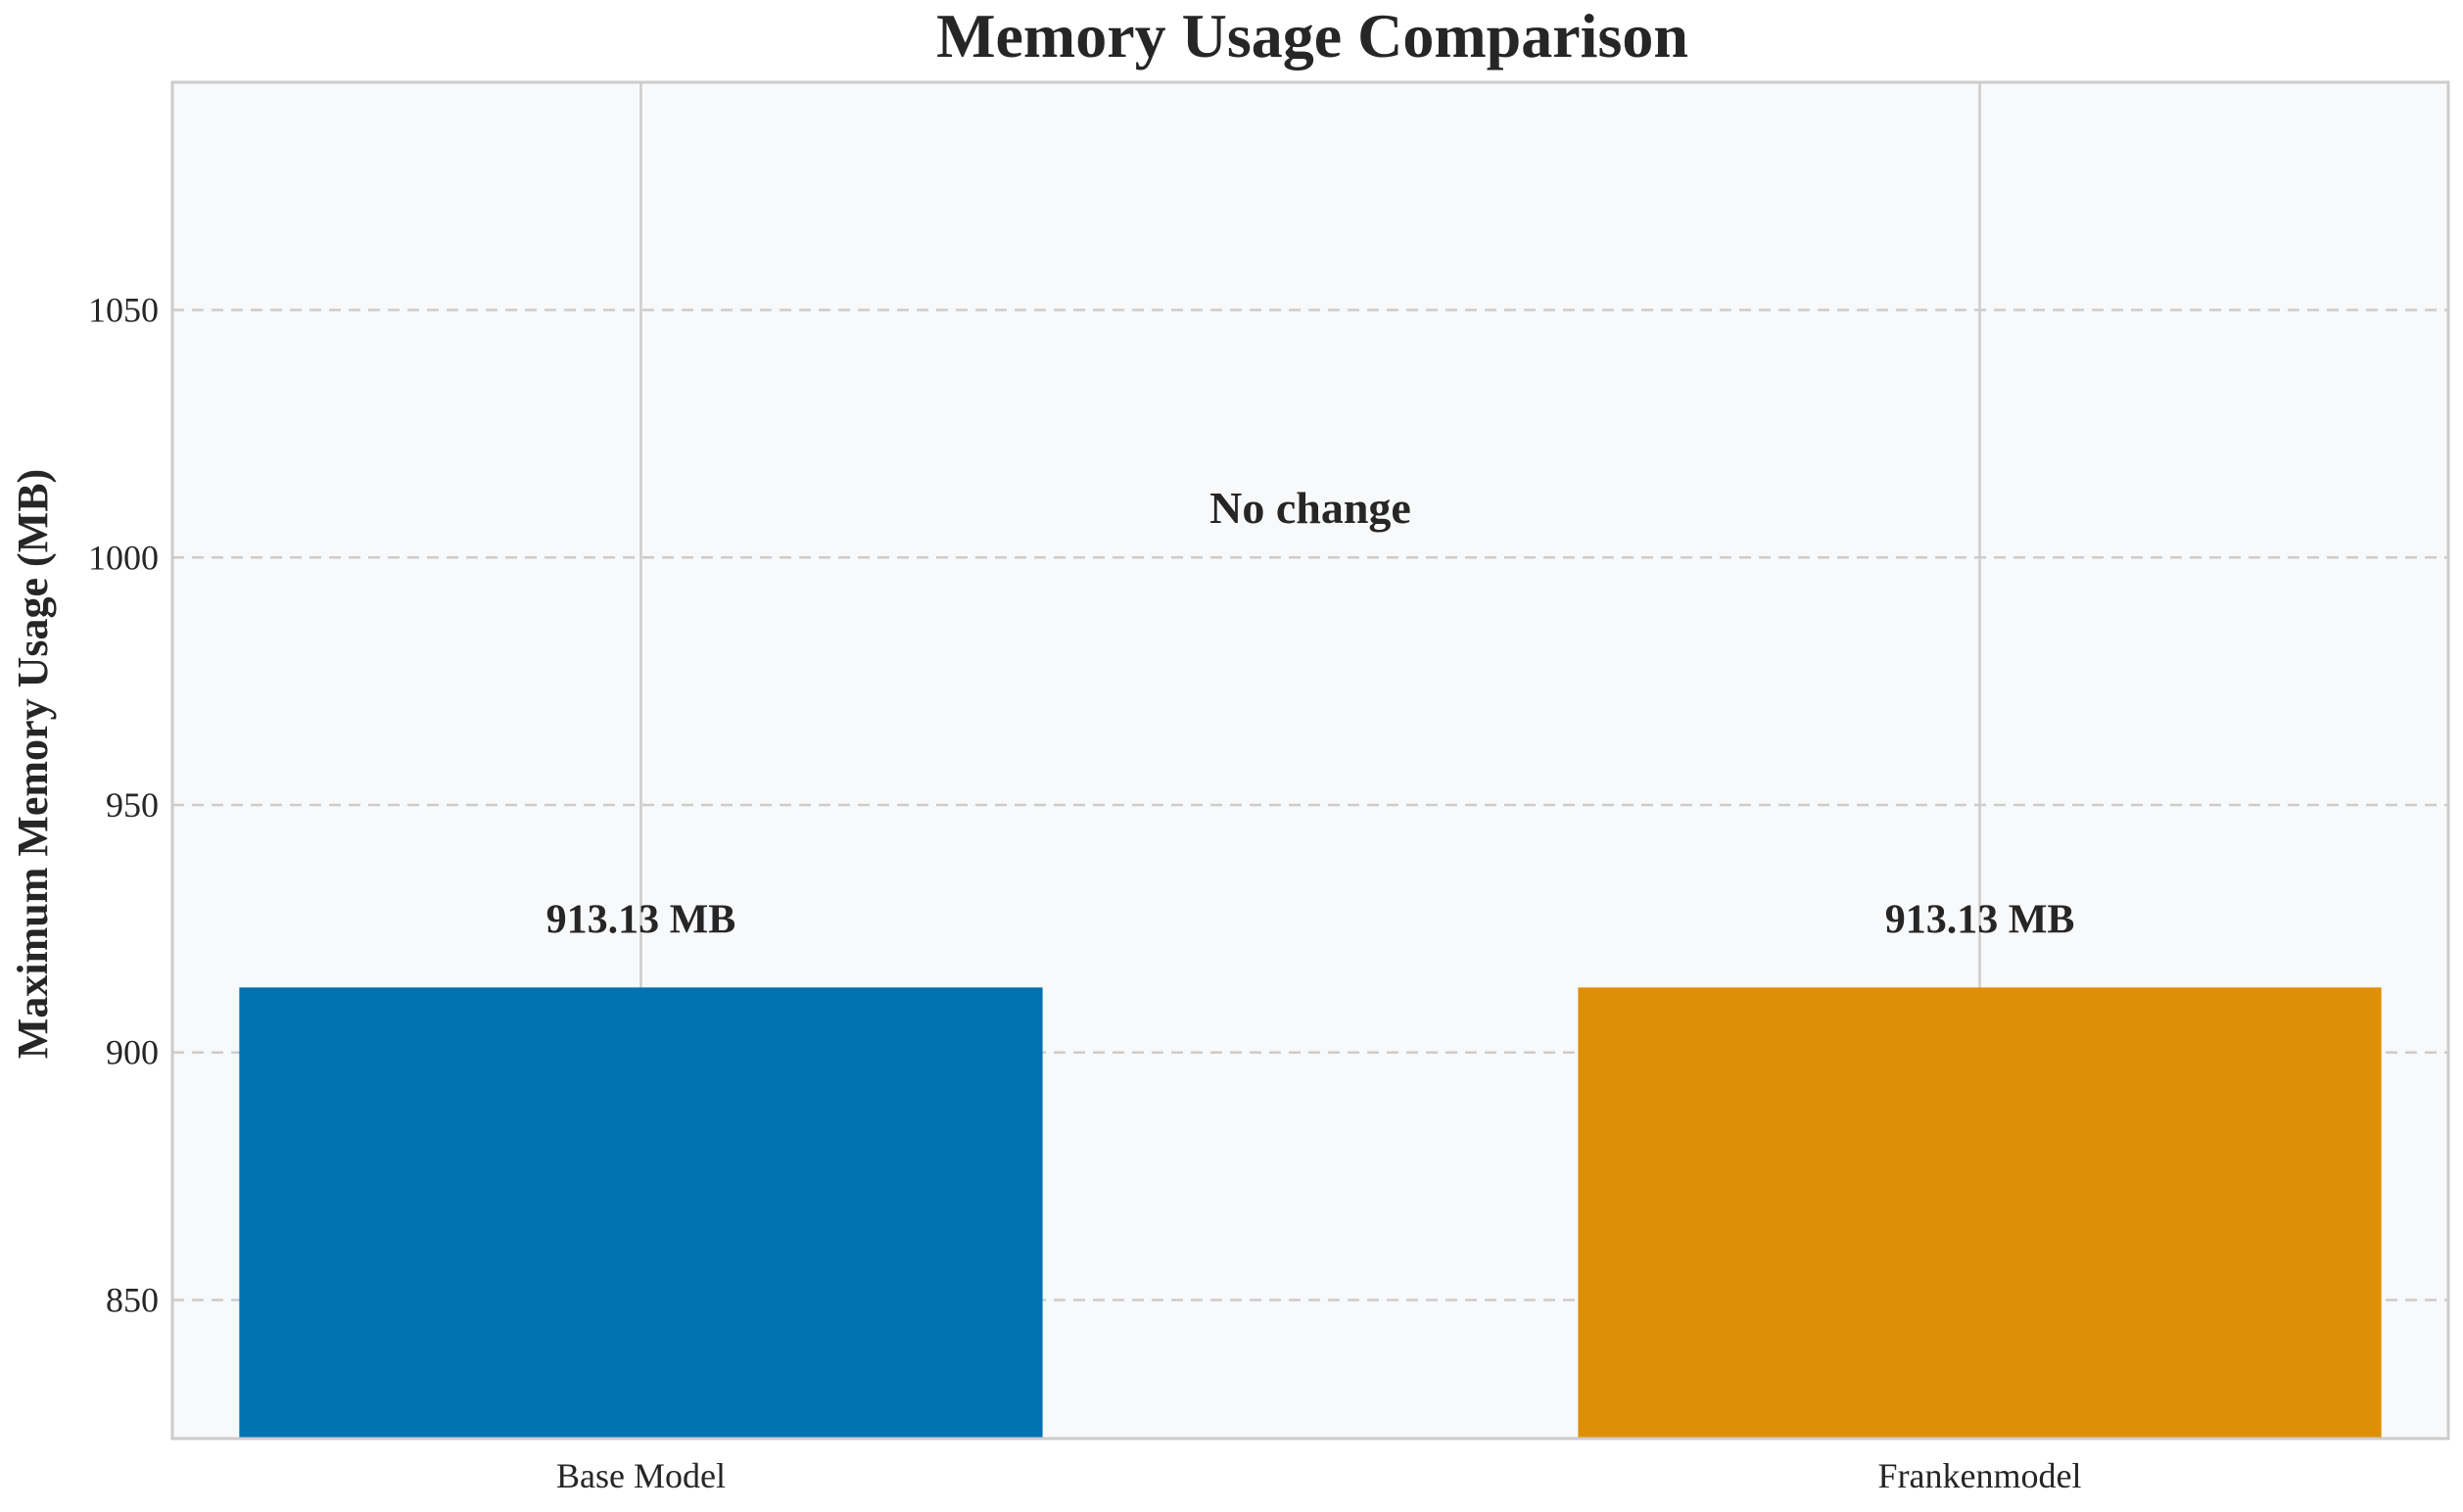  Describe the element at coordinates (124, 557) in the screenshot. I see `y-tick-label: 1000` at that location.